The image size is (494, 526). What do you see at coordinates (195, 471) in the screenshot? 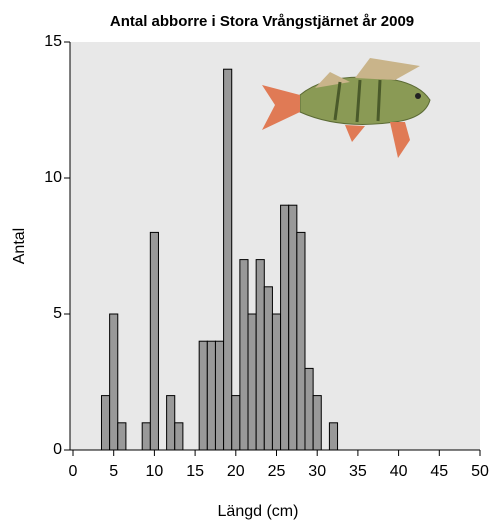
I see `x-tick-label: 15` at bounding box center [195, 471].